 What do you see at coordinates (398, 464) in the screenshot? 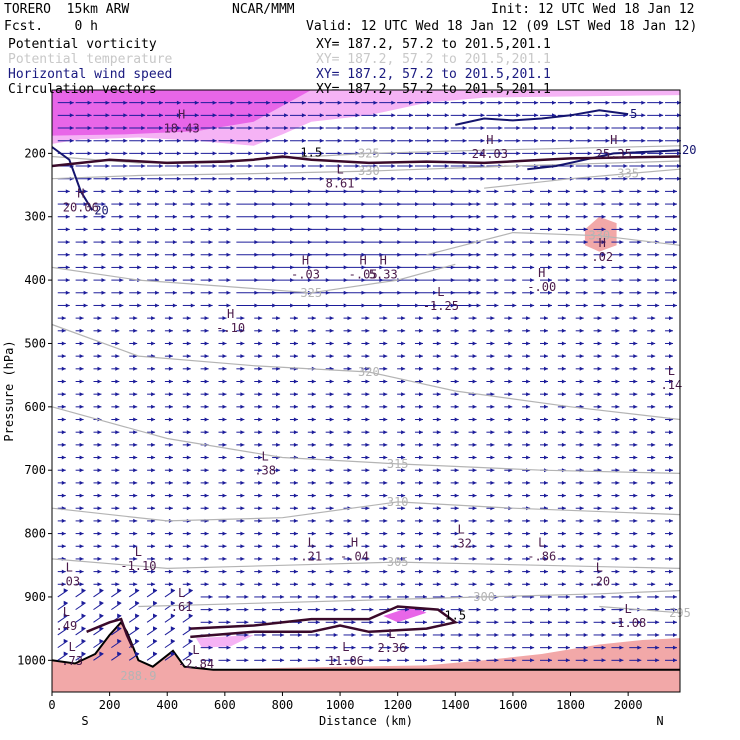
I see `theta-contour-label: 315` at bounding box center [398, 464].